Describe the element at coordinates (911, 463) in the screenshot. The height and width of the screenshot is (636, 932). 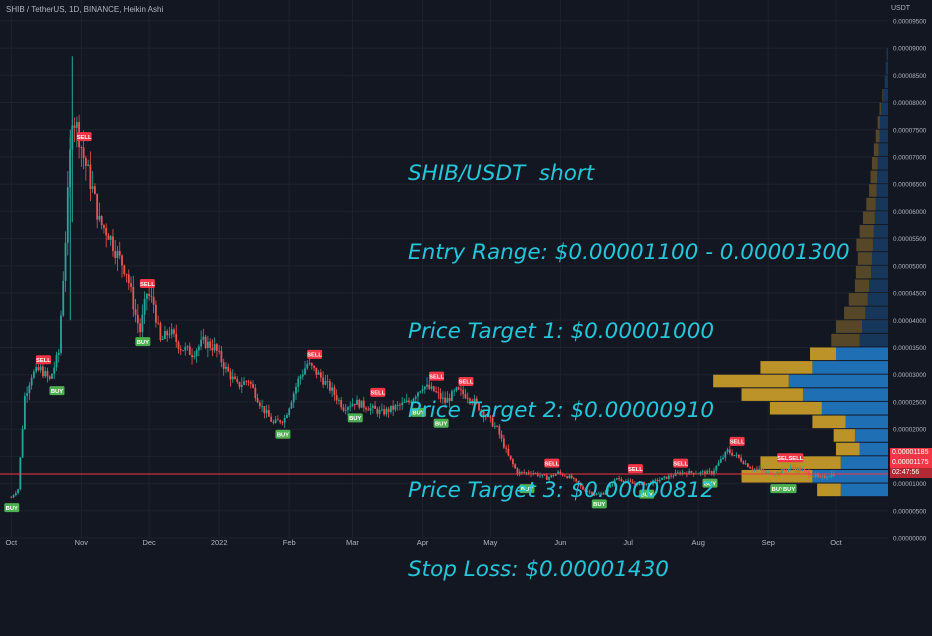
I see `current-price-label: 0.00001175` at that location.